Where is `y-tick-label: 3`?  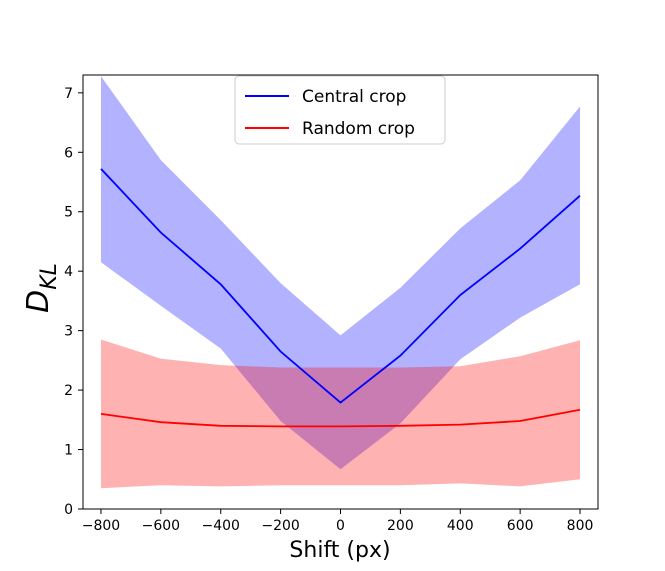 y-tick-label: 3 is located at coordinates (68, 332).